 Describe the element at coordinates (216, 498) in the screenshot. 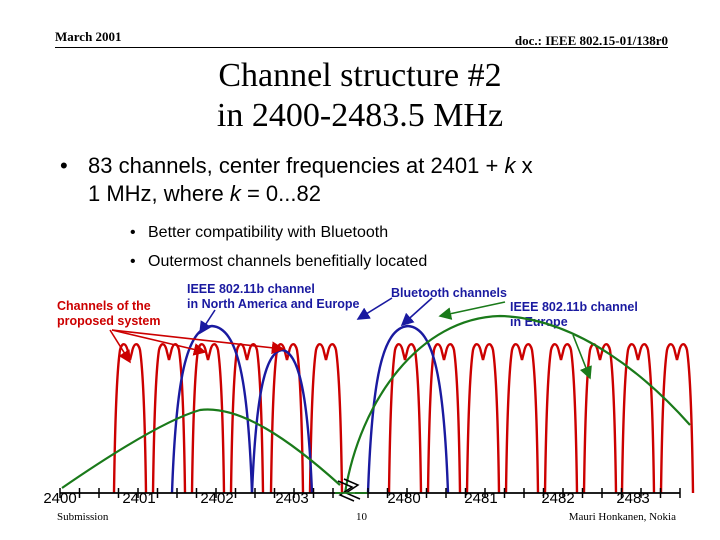

I see `axis-tick-label-2402: 2402` at that location.